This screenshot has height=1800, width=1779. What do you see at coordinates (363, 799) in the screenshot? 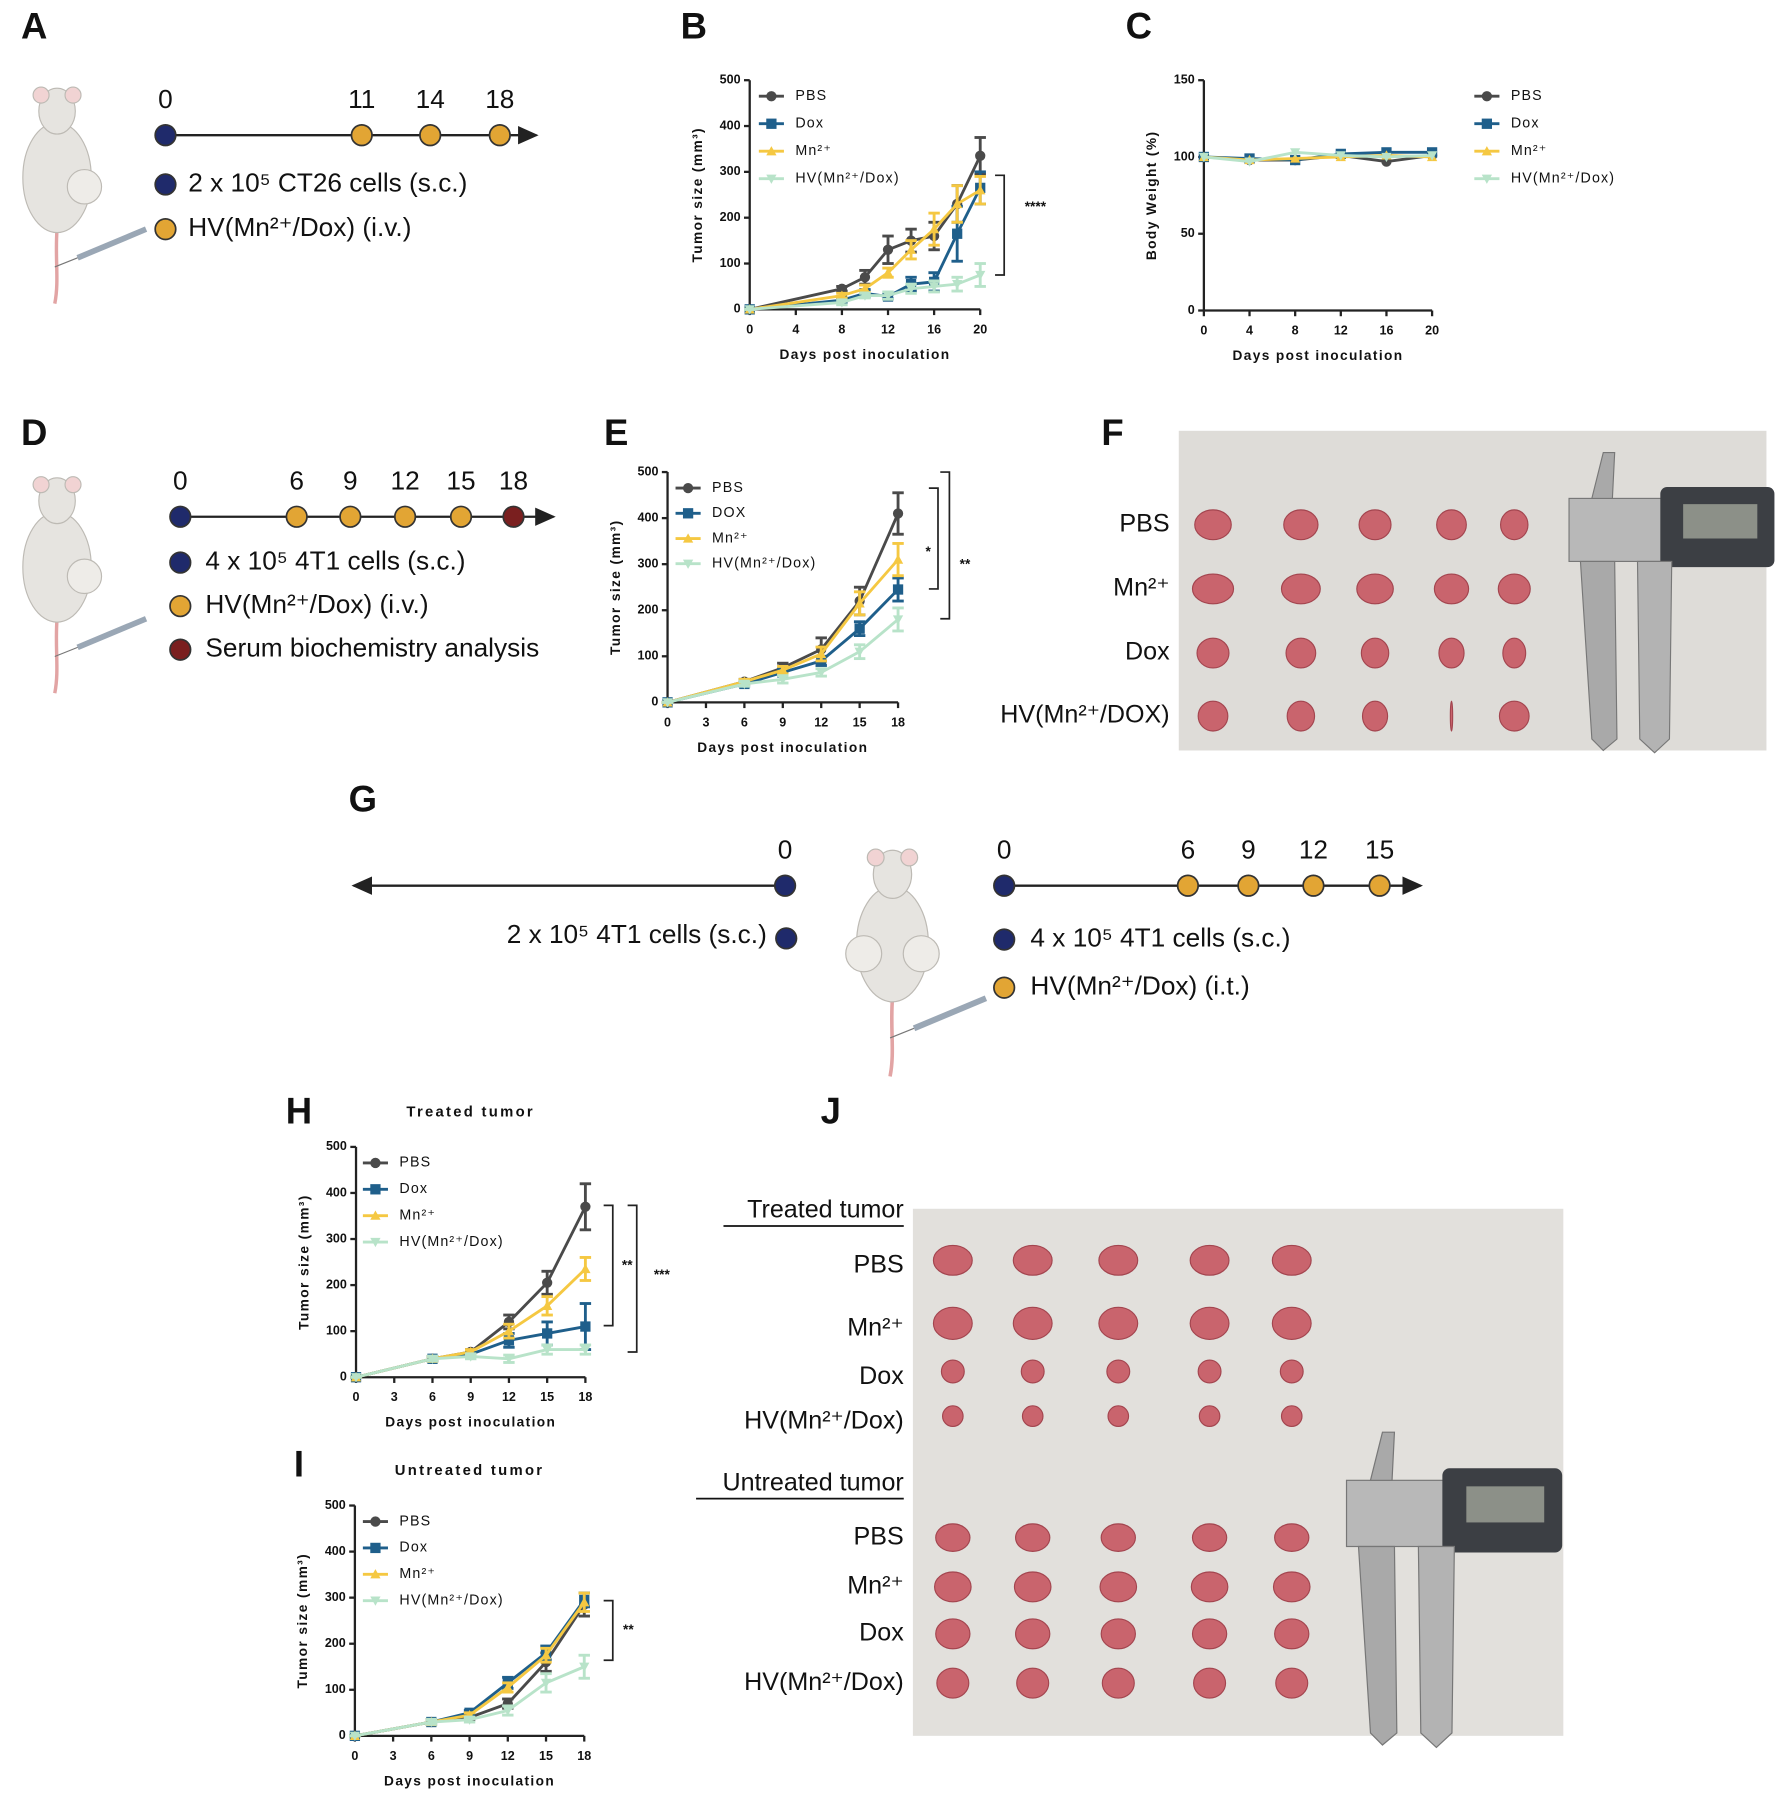
I see `panel-label: G` at bounding box center [363, 799].